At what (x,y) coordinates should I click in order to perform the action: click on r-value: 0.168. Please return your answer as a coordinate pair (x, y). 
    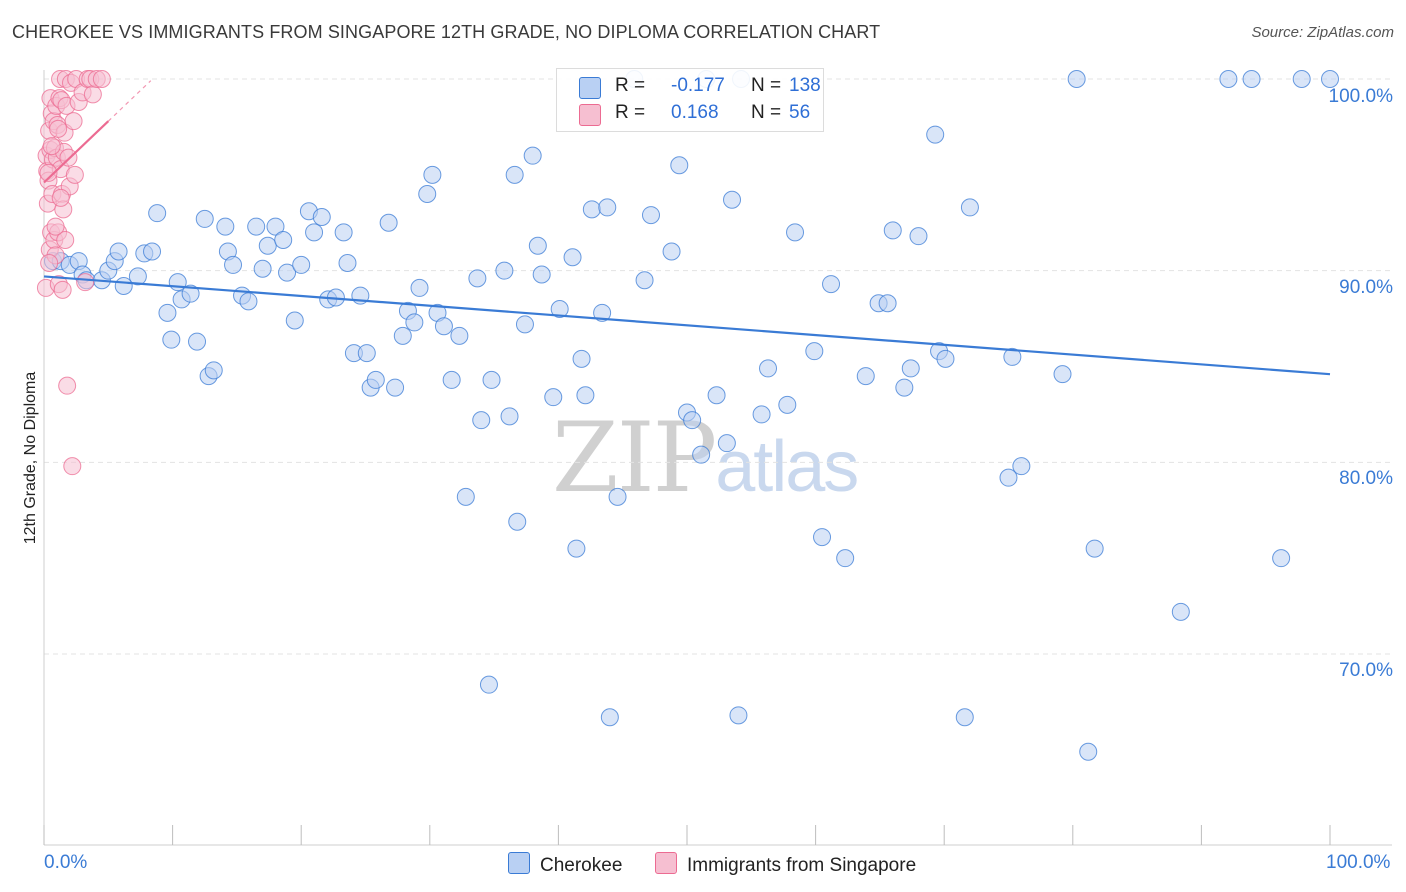
    Looking at the image, I should click on (695, 112).